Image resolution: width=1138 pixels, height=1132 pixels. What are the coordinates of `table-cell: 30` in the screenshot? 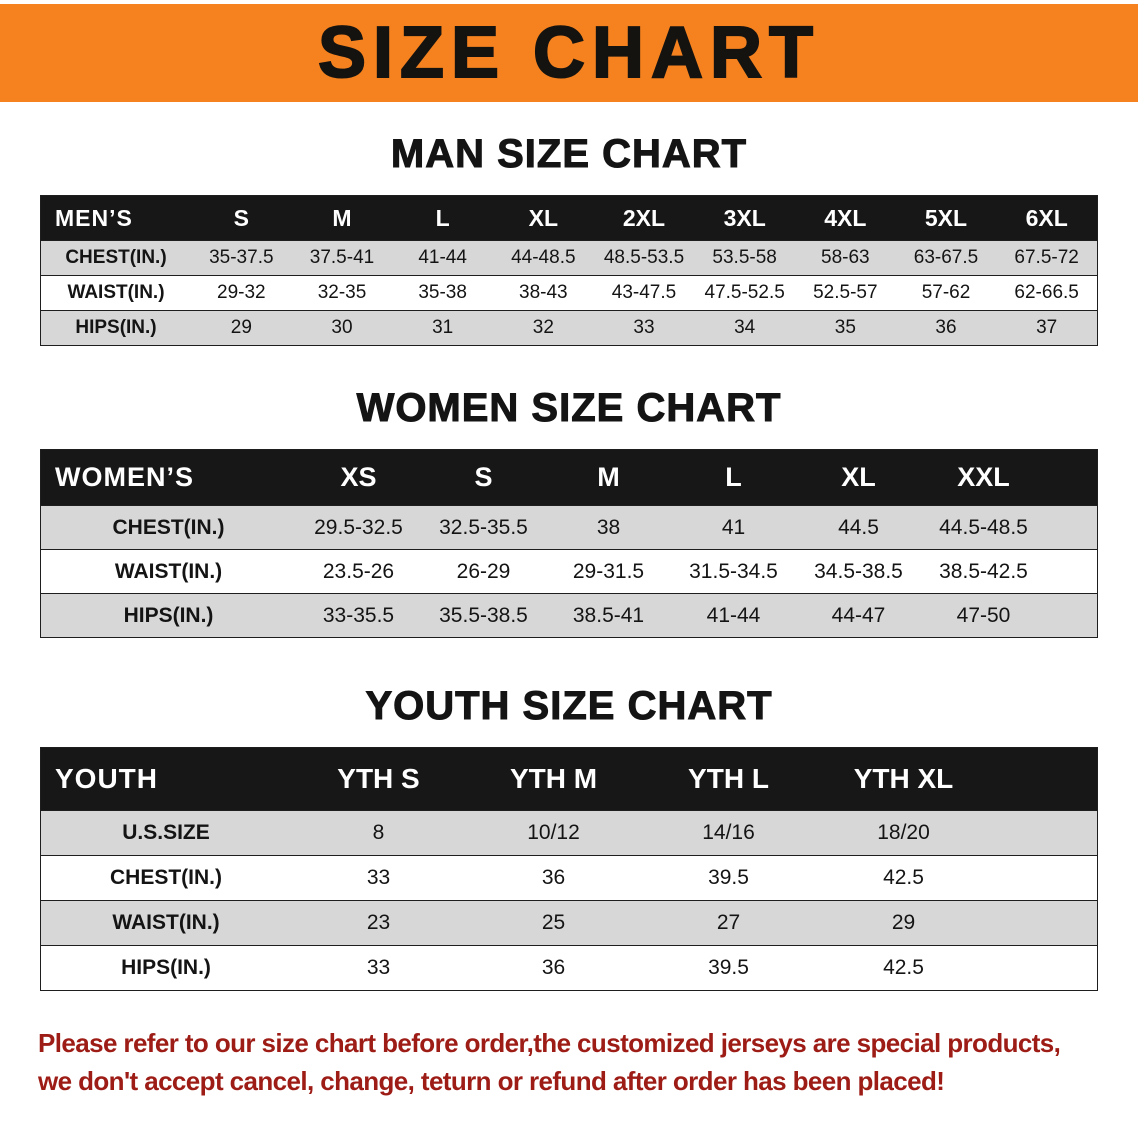 It's located at (342, 327).